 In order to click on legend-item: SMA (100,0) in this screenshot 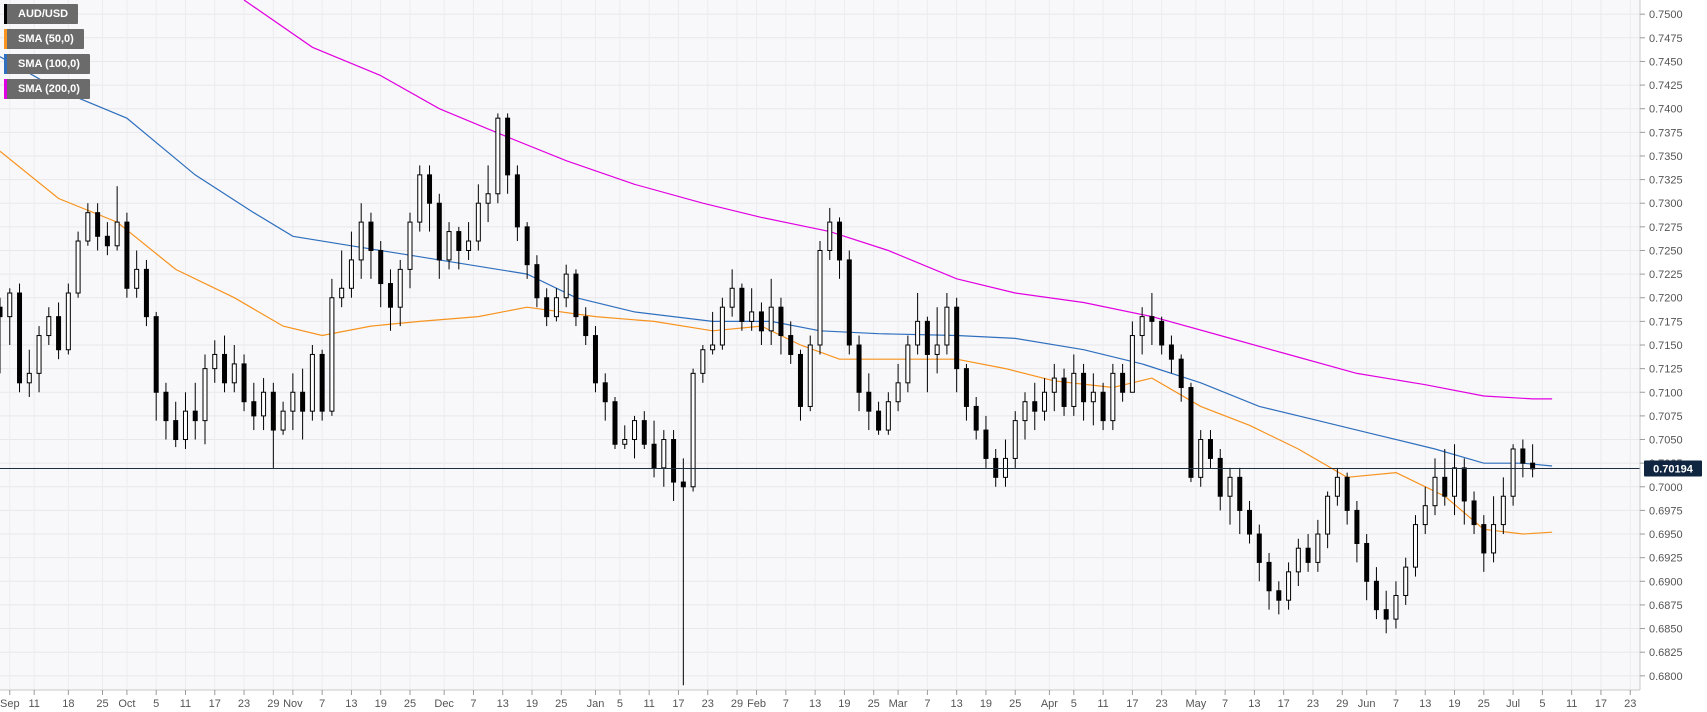, I will do `click(47, 64)`.